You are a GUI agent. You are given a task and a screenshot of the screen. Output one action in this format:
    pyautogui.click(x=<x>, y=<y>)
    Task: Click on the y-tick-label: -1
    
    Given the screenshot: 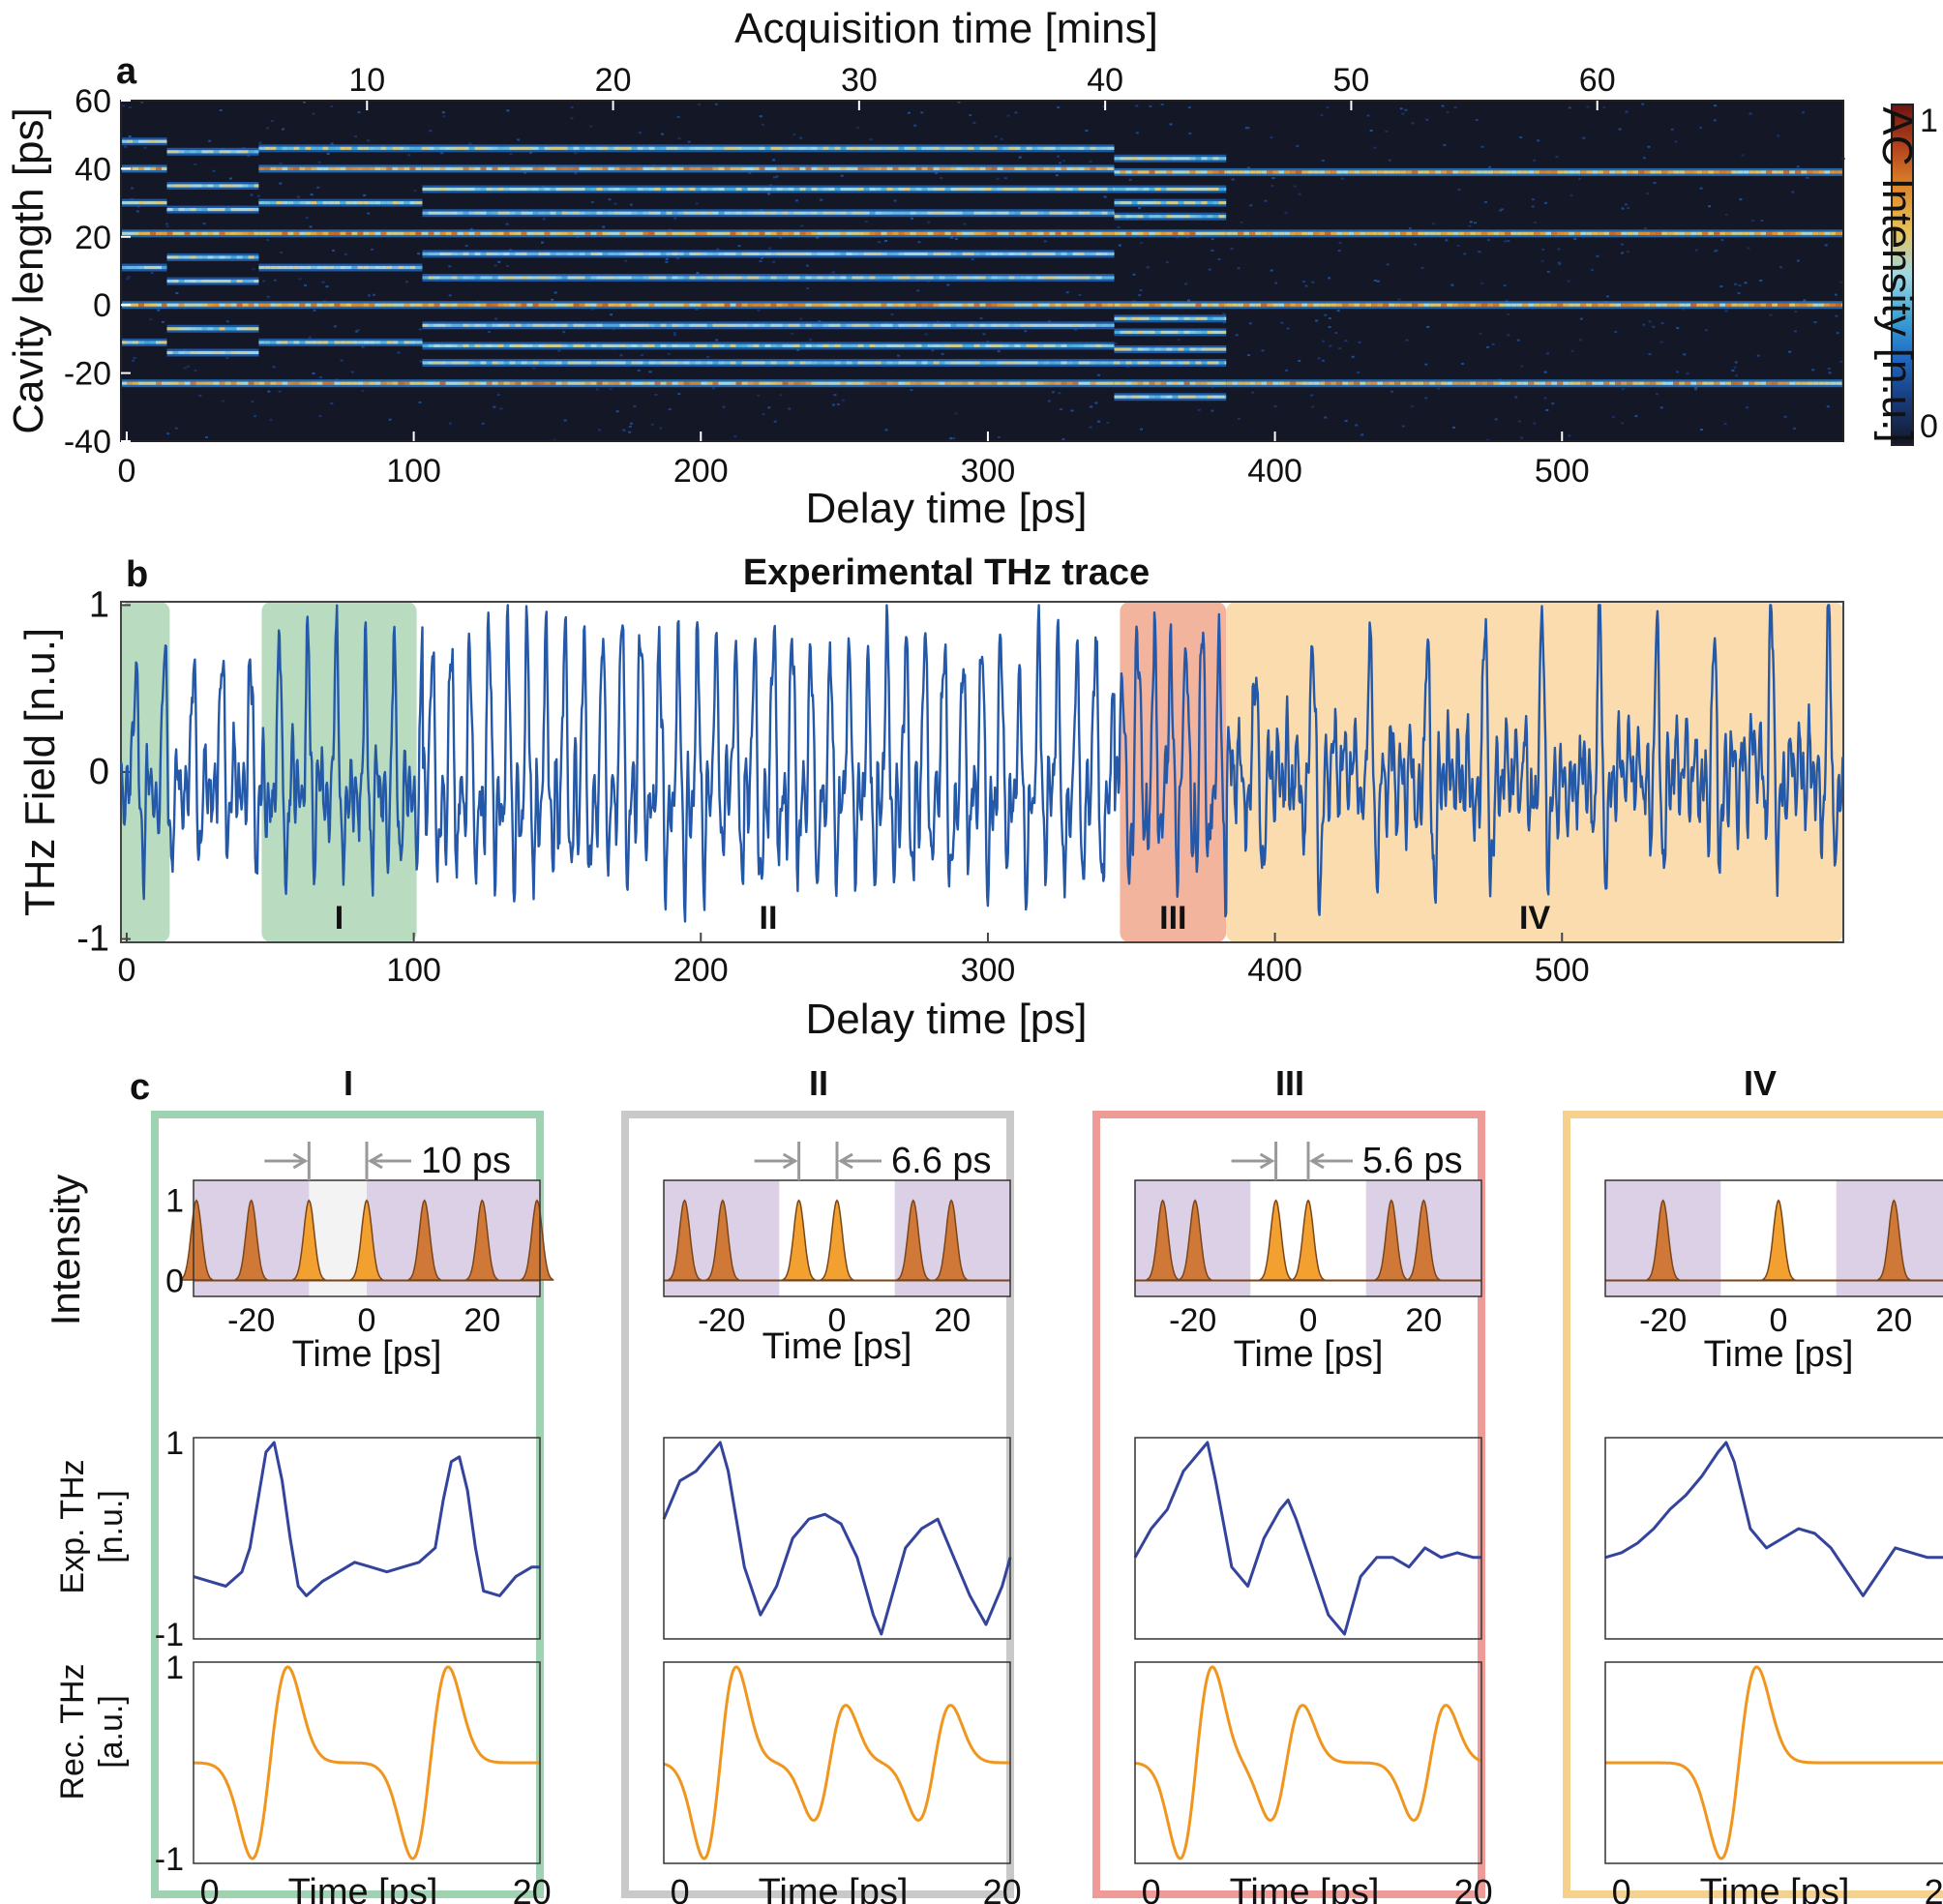 What is the action you would take?
    pyautogui.click(x=92, y=940)
    